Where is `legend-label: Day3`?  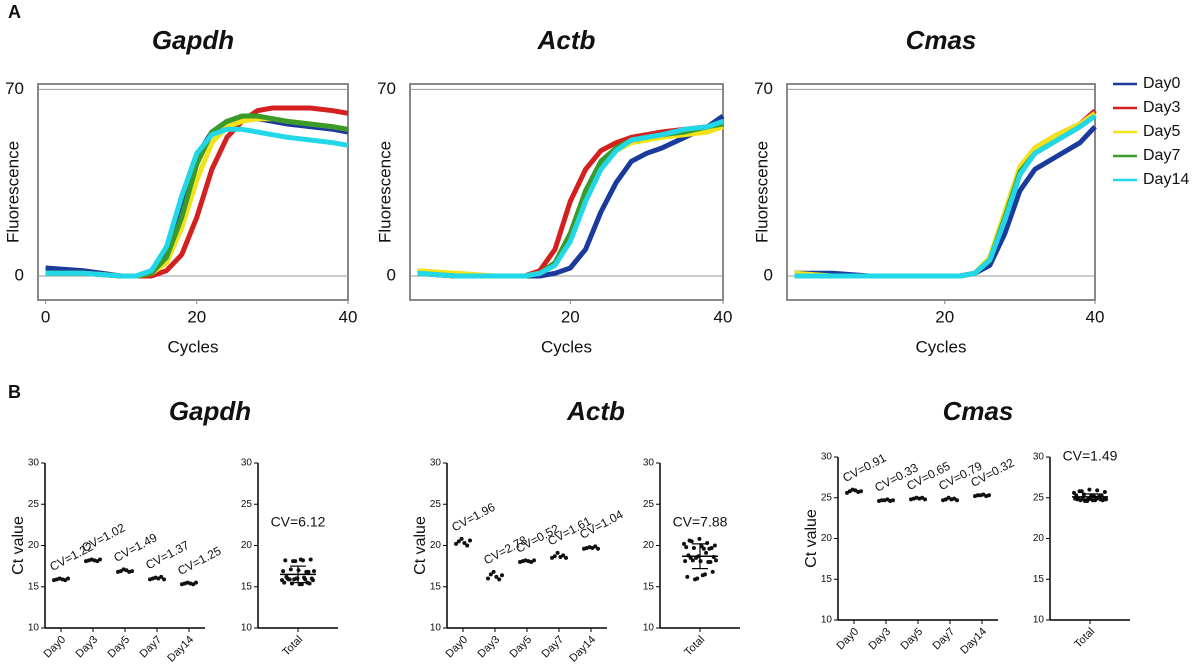 legend-label: Day3 is located at coordinates (1161, 107).